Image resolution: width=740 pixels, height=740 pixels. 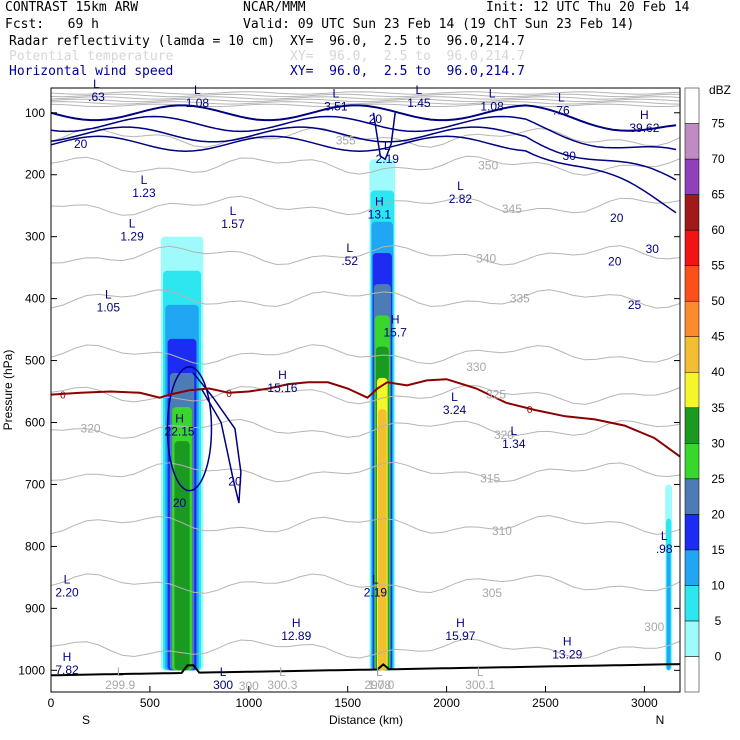 I want to click on extremum-value: .76, so click(x=561, y=111).